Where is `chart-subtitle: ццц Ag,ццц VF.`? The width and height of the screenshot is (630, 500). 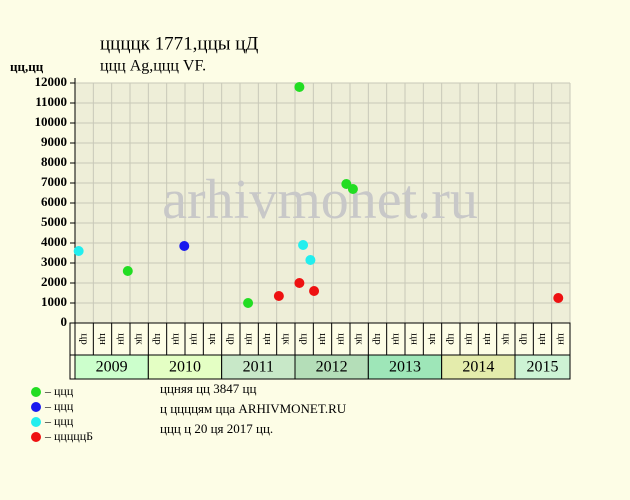 chart-subtitle: ццц Ag,ццц VF. is located at coordinates (153, 66).